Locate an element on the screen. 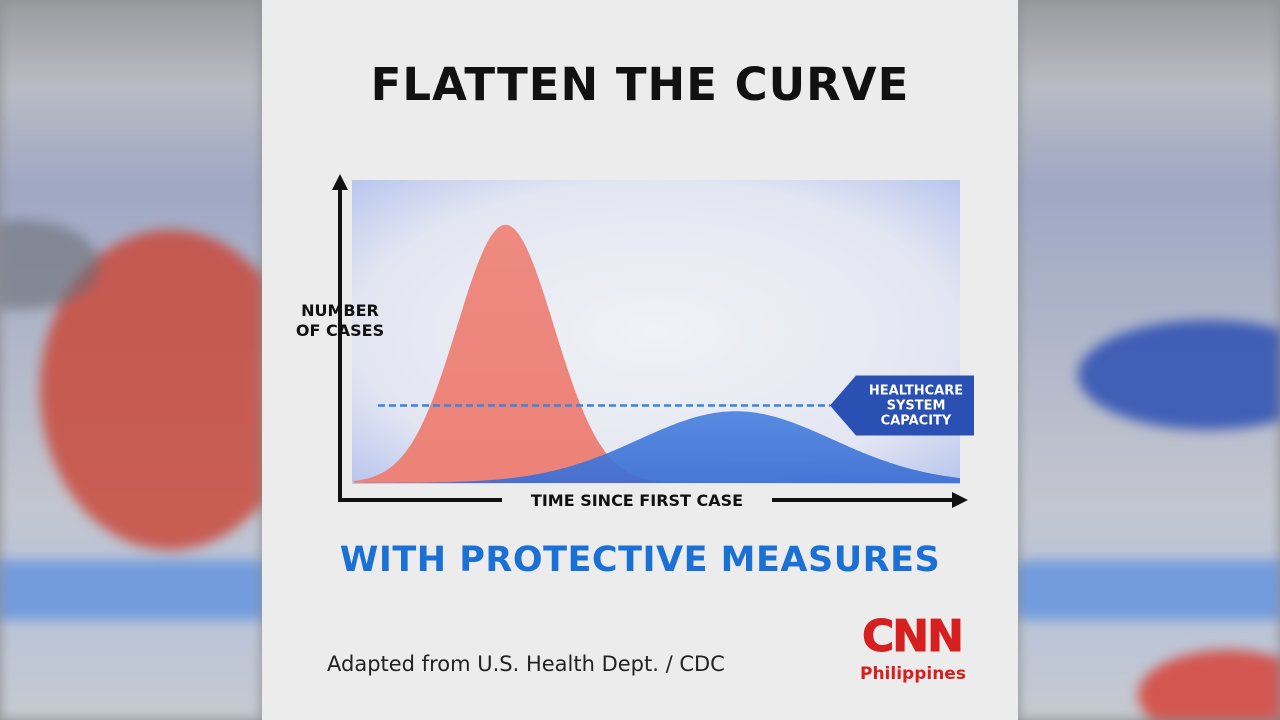 Image resolution: width=1280 pixels, height=720 pixels. y-axis-arrow is located at coordinates (340, 182).